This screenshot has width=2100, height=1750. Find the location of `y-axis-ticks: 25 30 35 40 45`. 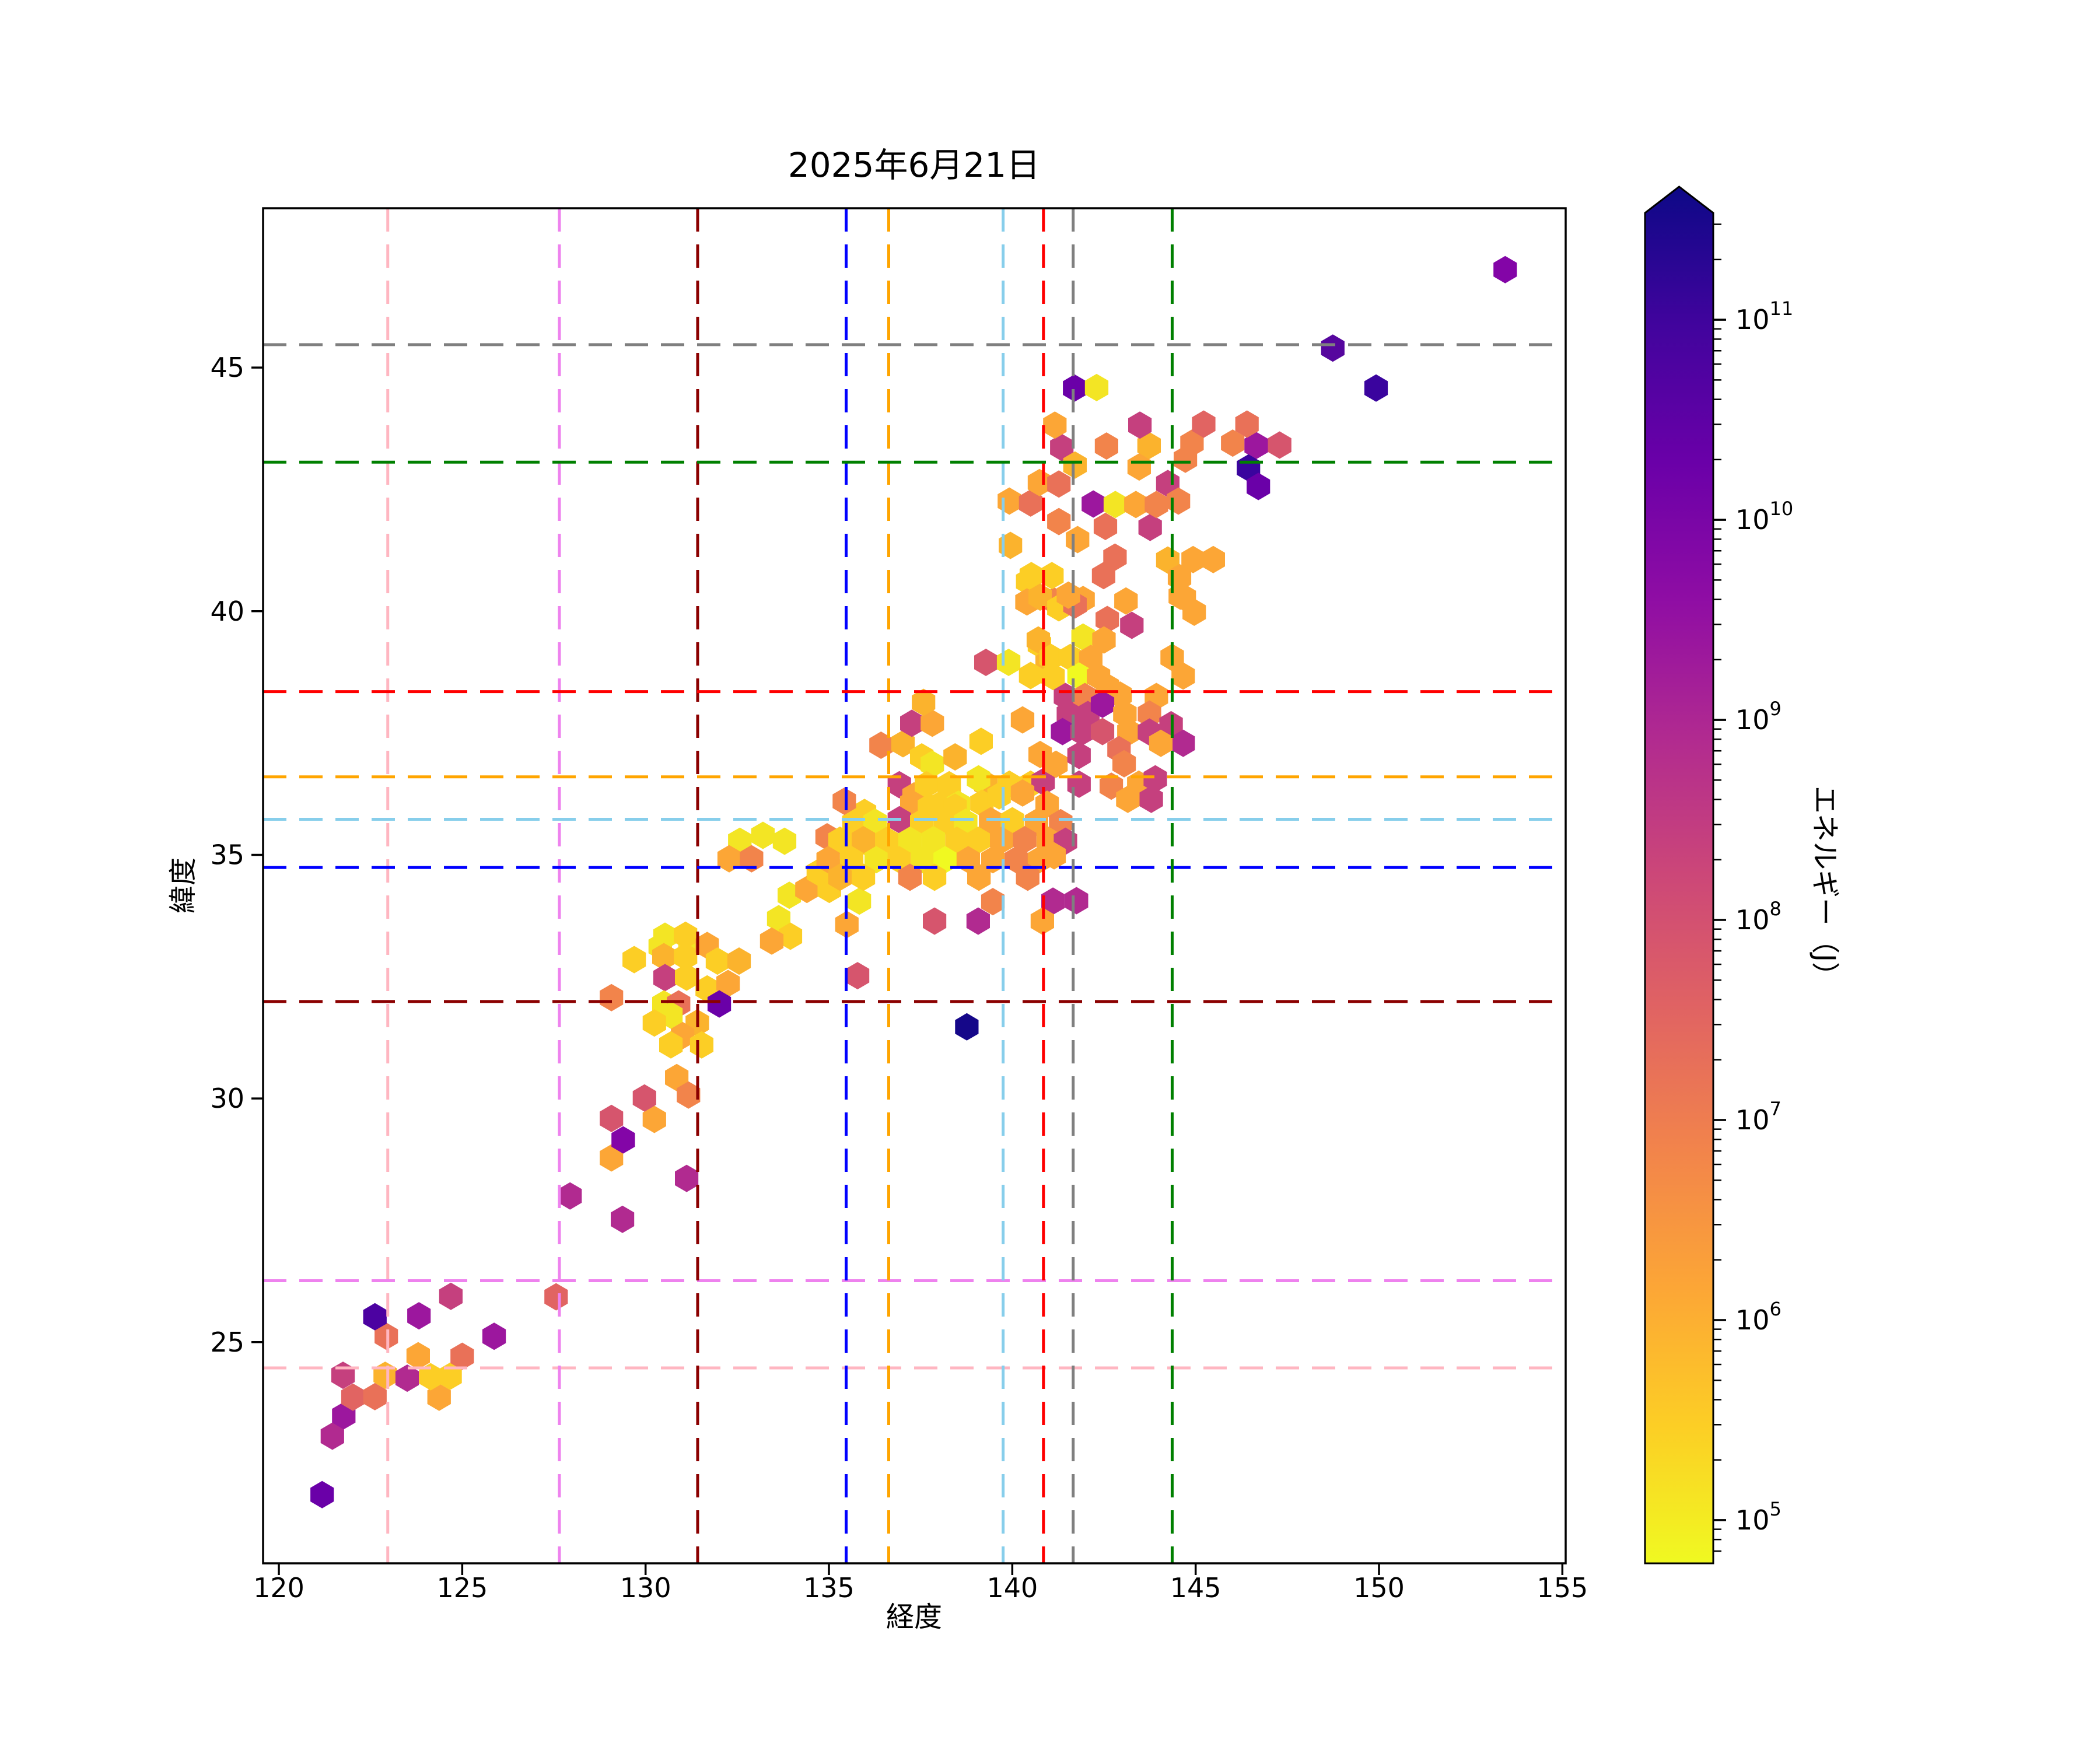

y-axis-ticks: 25 30 35 40 45 is located at coordinates (236, 855).